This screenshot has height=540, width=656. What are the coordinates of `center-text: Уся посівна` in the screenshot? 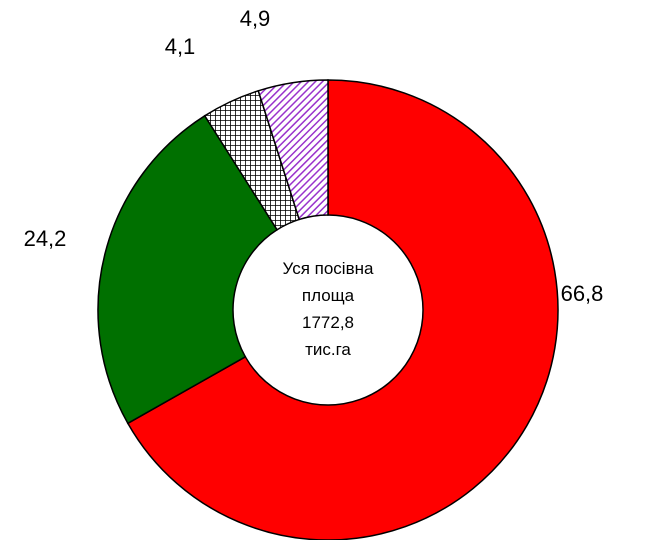 It's located at (328, 268).